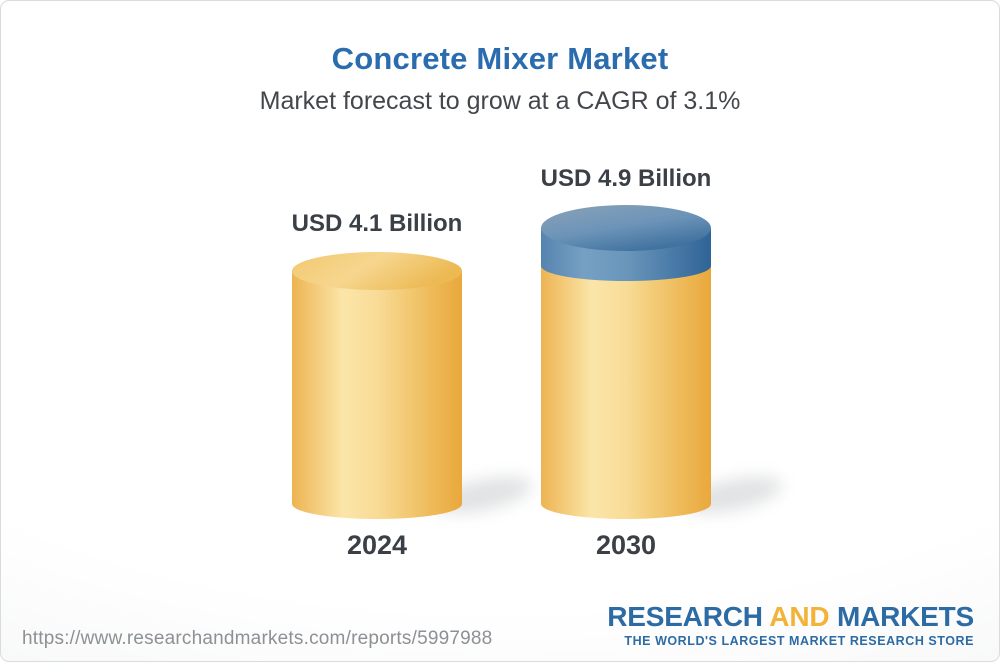 The height and width of the screenshot is (667, 1000). I want to click on bar-2024-shadow, so click(483, 495).